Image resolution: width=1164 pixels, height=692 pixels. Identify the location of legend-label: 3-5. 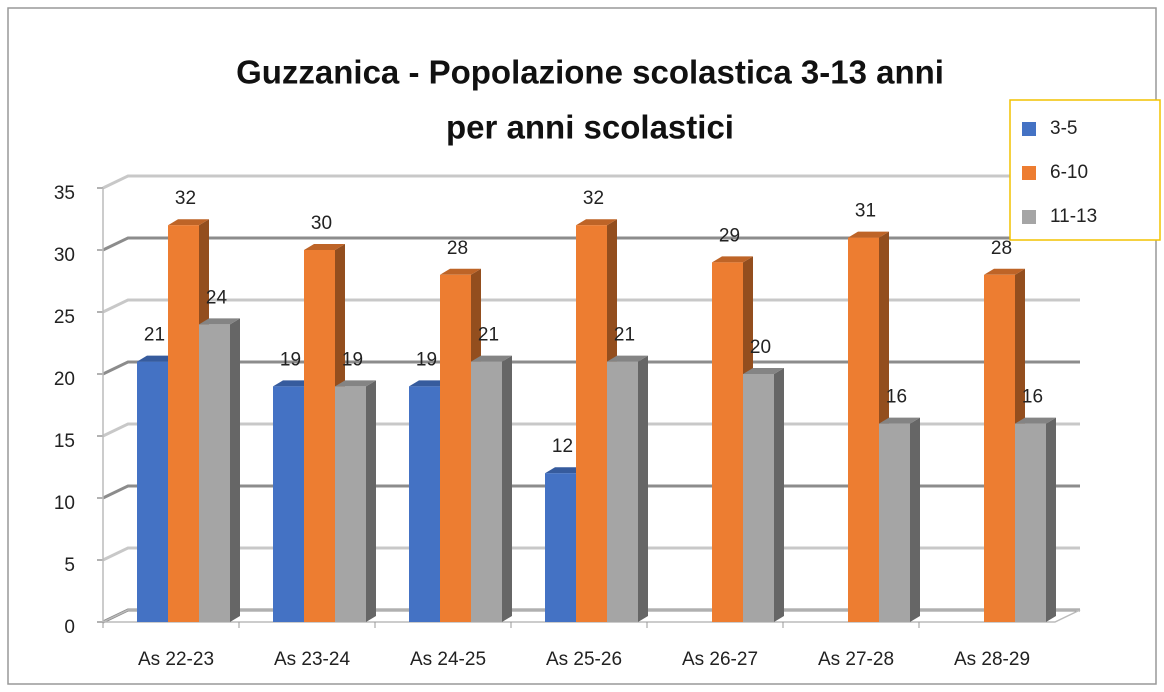
(1063, 128).